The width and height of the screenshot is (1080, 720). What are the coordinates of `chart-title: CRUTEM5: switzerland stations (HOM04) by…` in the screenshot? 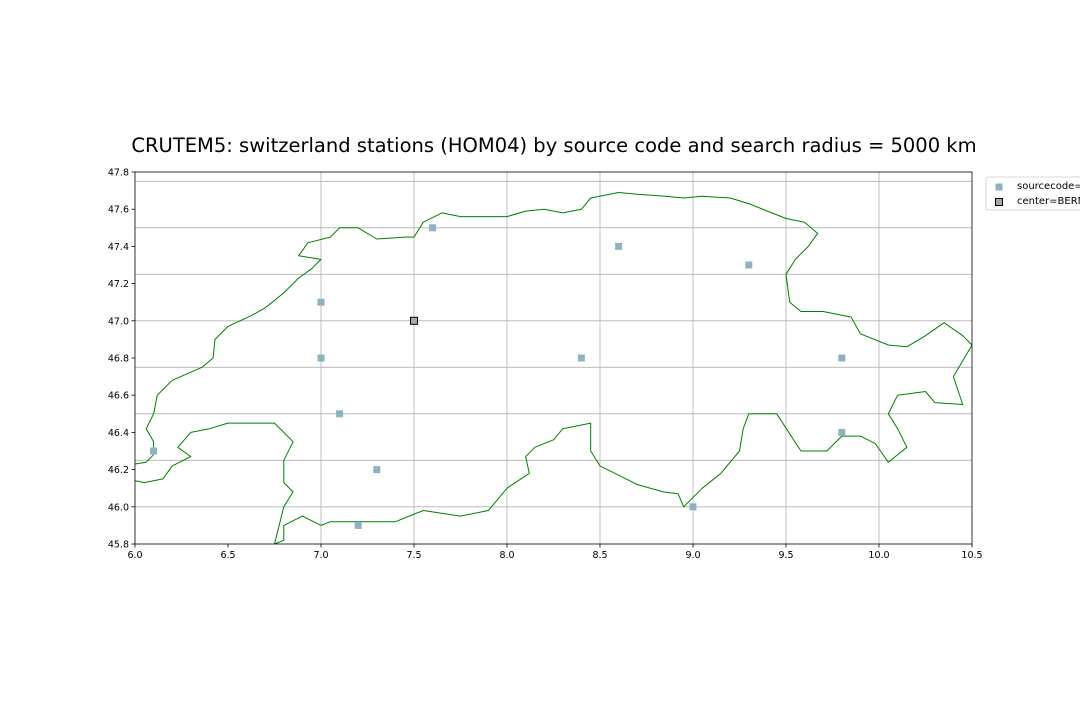 It's located at (553, 145).